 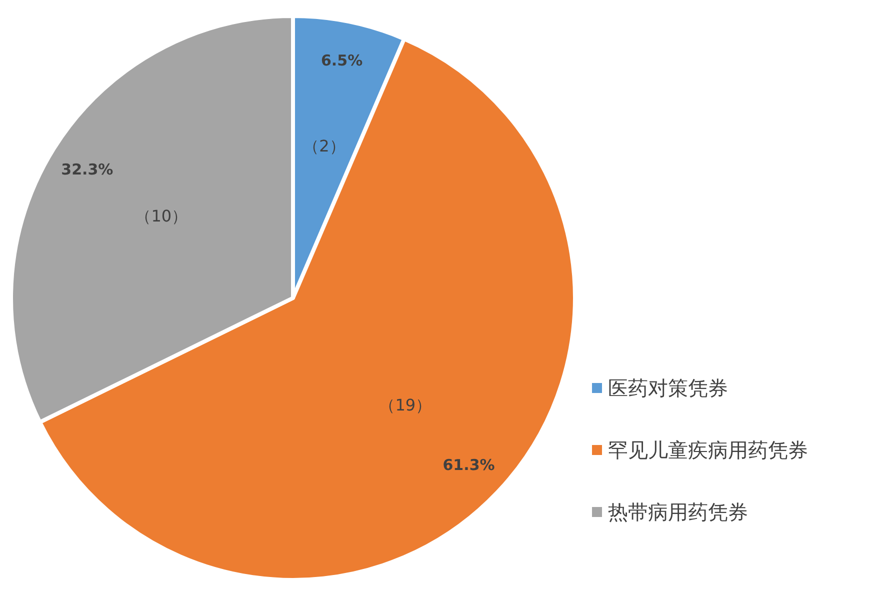 What do you see at coordinates (87, 169) in the screenshot?
I see `text: 32.3%` at bounding box center [87, 169].